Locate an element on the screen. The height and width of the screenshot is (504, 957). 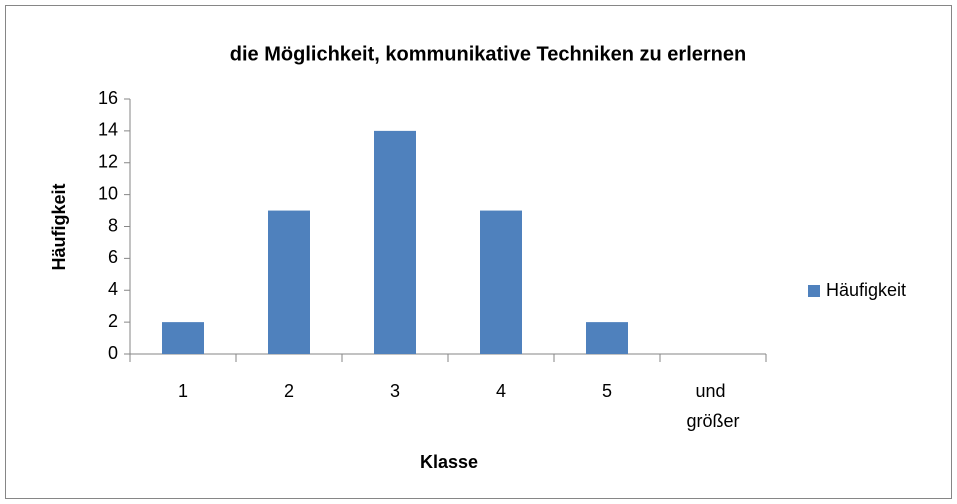
x-tick-label: 3 is located at coordinates (395, 391).